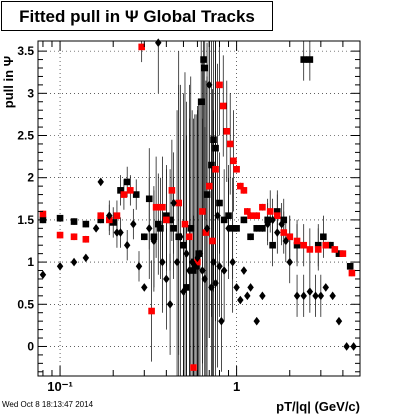  Describe the element at coordinates (30, 178) in the screenshot. I see `y-tick-label: 2` at that location.